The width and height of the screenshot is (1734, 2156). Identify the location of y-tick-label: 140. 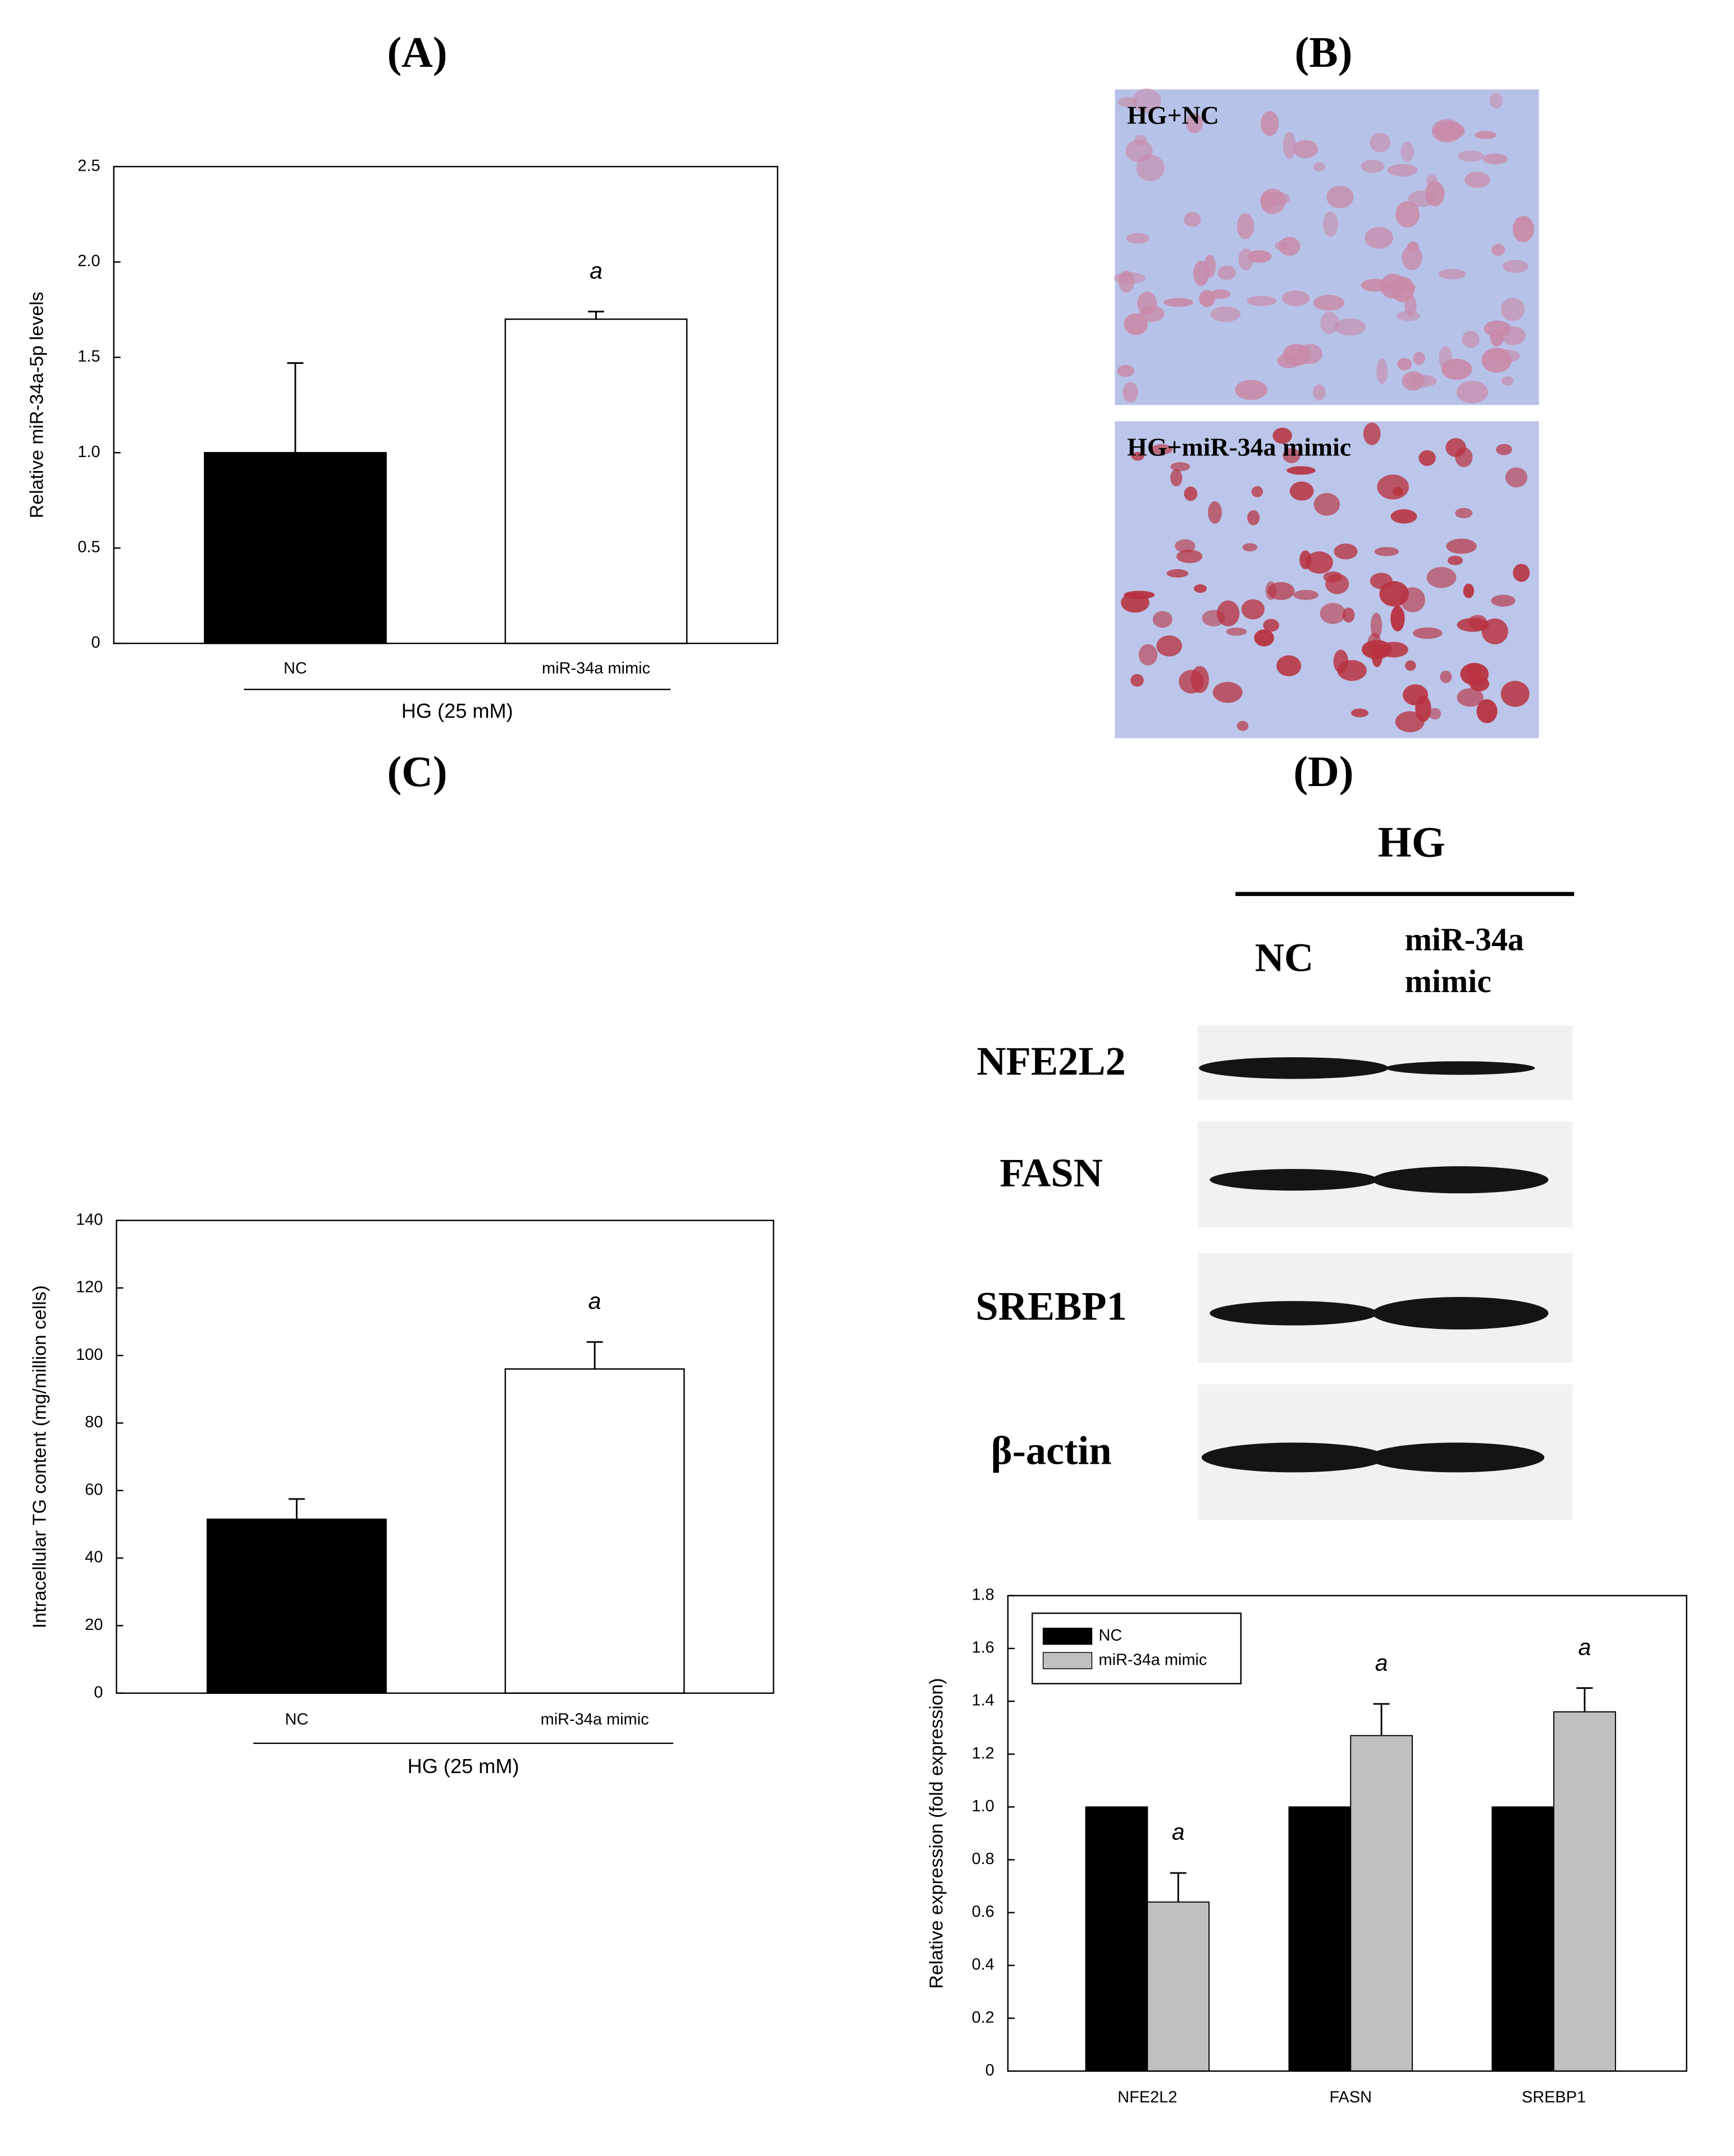
(89, 1219).